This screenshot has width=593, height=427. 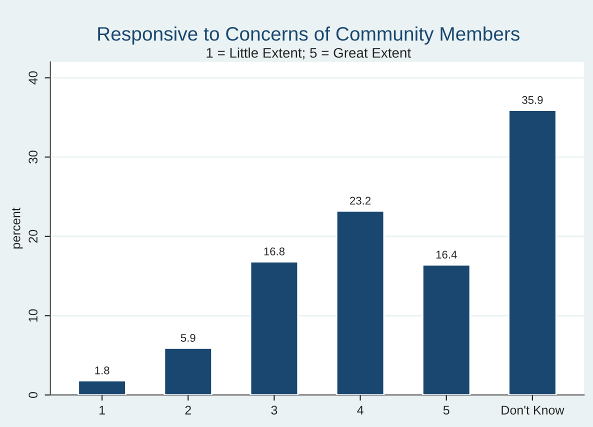 I want to click on x-tick-label: 1, so click(x=102, y=410).